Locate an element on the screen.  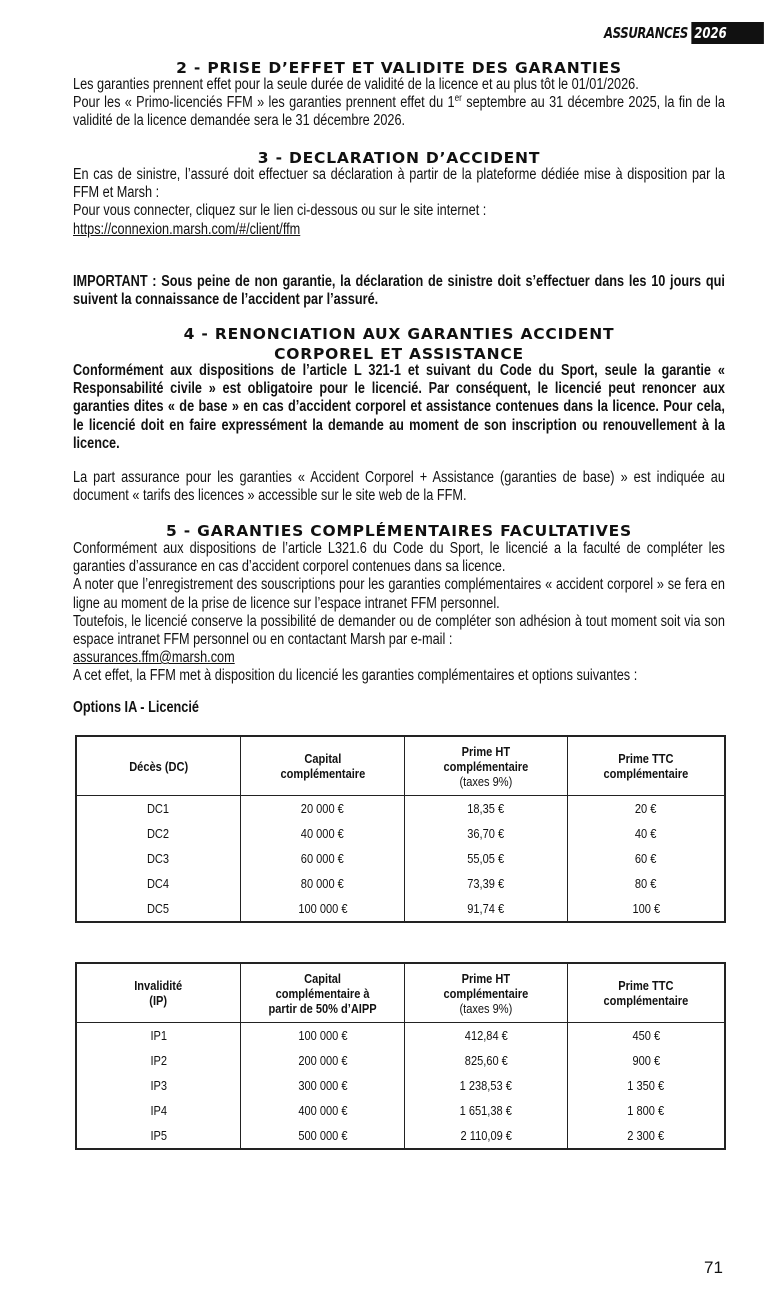
table-cell: DC3 is located at coordinates (158, 858).